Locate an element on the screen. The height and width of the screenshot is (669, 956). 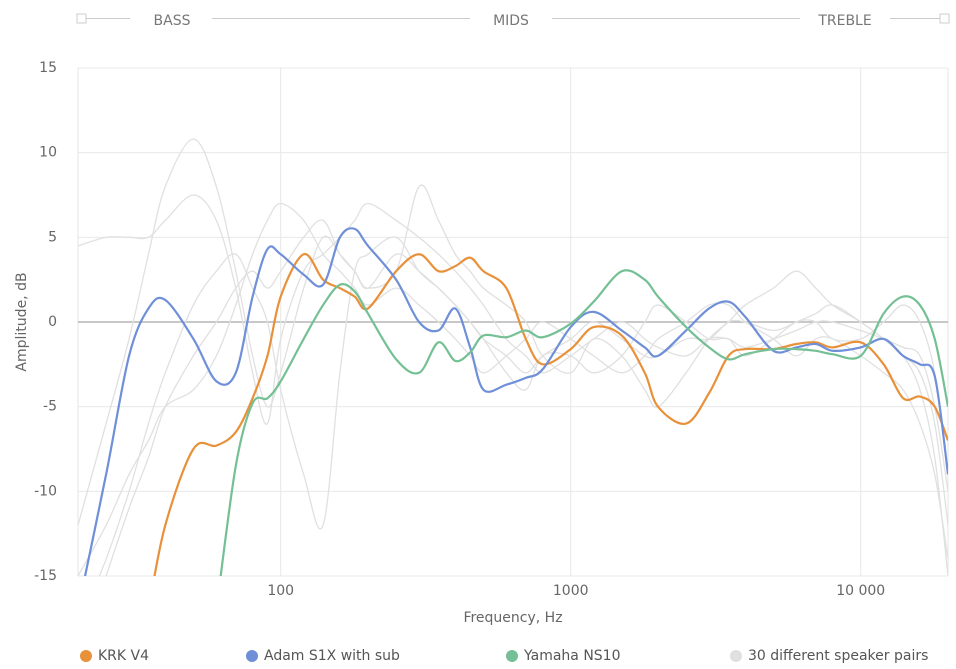
y-tick-label: 15 is located at coordinates (48, 68).